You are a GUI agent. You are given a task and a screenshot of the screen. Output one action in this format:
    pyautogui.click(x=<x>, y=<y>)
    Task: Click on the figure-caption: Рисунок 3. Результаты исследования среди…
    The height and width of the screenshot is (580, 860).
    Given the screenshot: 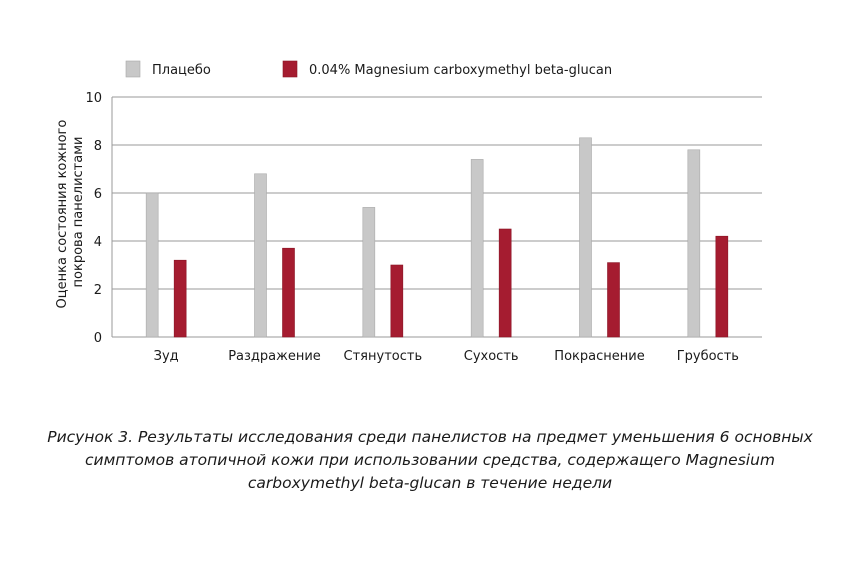 What is the action you would take?
    pyautogui.click(x=430, y=460)
    